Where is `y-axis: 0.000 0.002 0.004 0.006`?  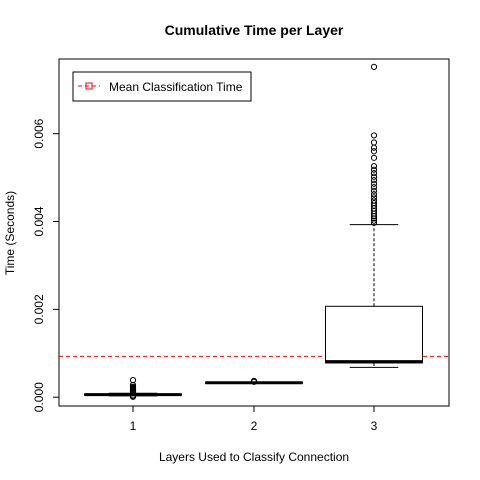
y-axis: 0.000 0.002 0.004 0.006 is located at coordinates (45, 265).